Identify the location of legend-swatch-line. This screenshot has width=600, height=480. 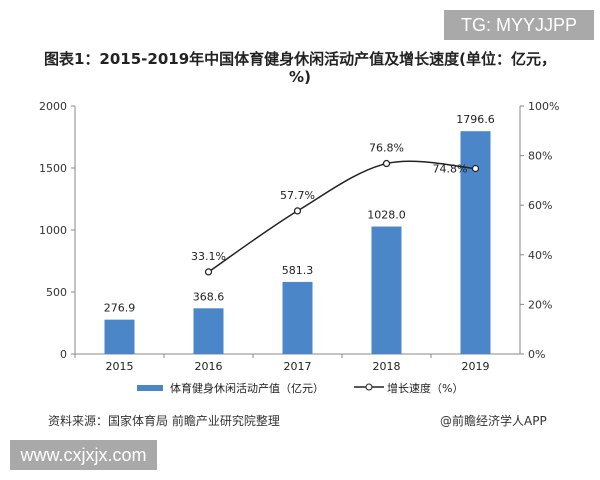
(368, 388).